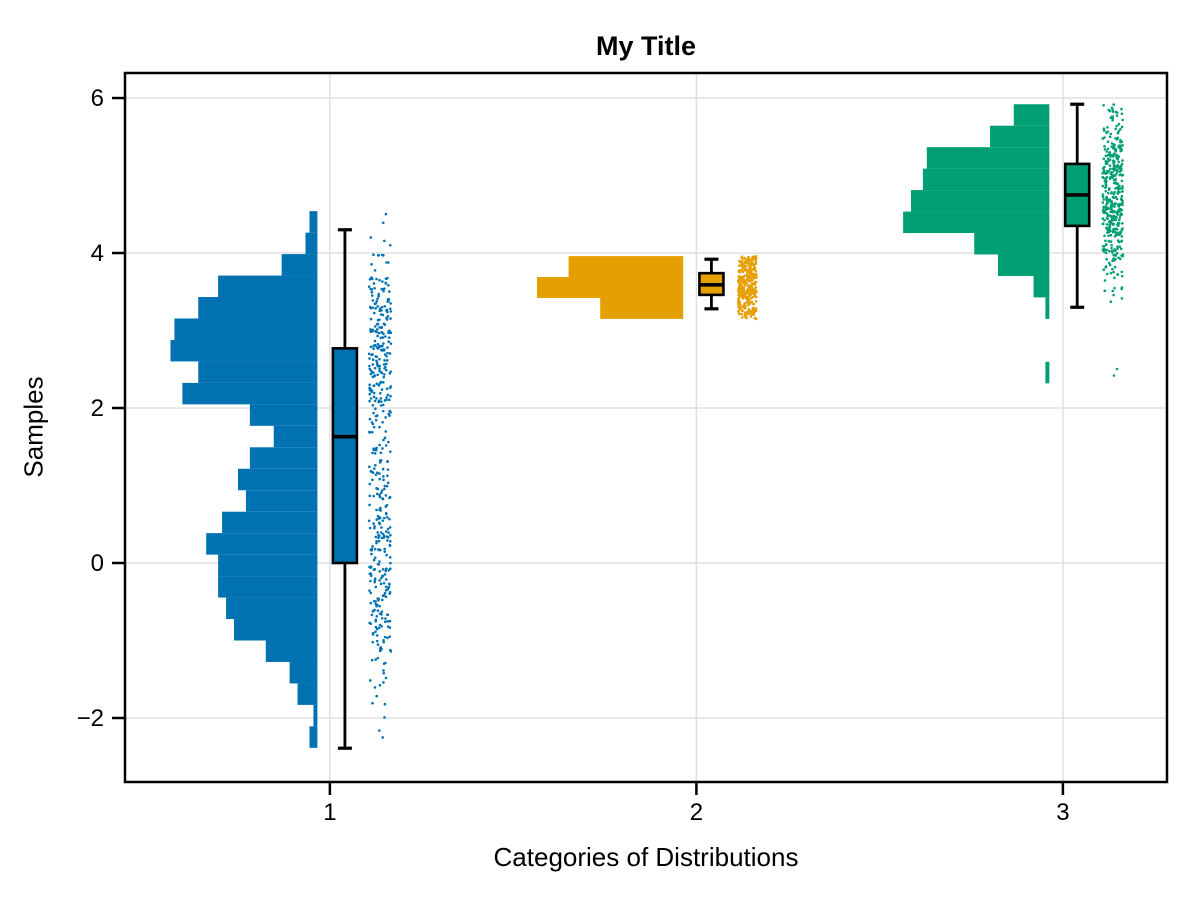 This screenshot has width=1200, height=900. I want to click on x-axis-label: Categories of Distributions, so click(646, 857).